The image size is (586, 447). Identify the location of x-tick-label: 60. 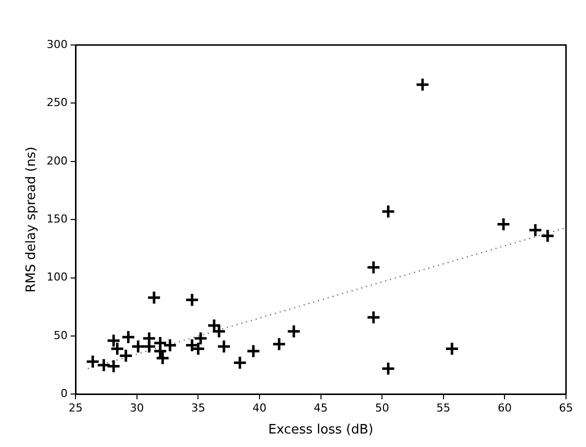
(505, 408).